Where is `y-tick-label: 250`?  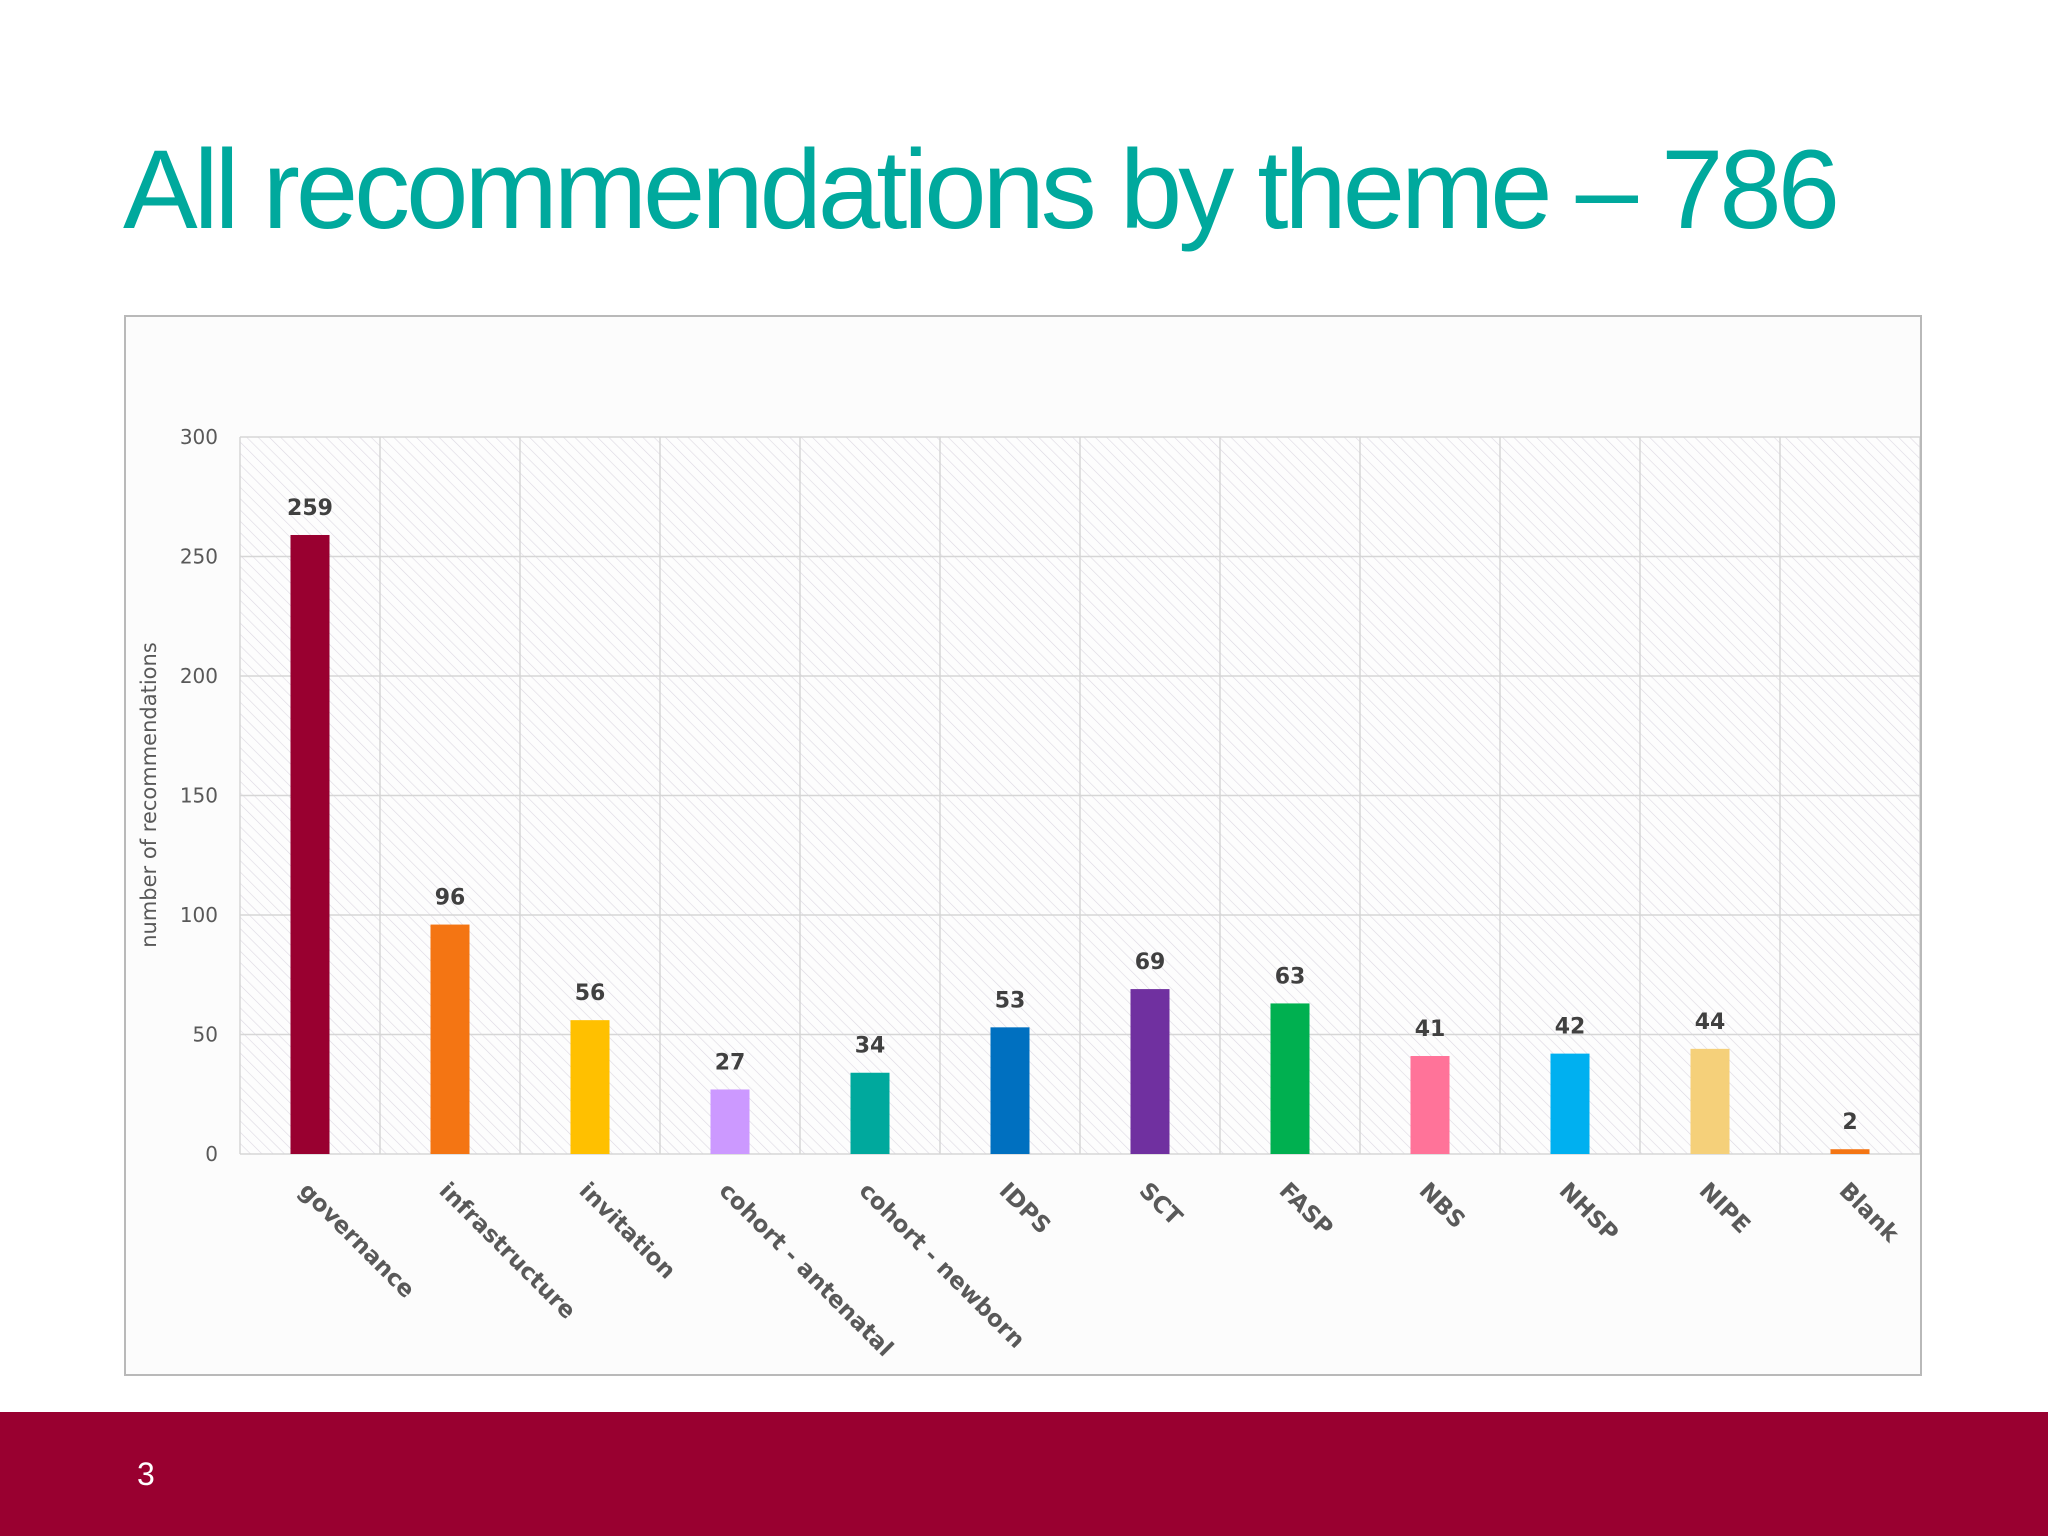
y-tick-label: 250 is located at coordinates (199, 557).